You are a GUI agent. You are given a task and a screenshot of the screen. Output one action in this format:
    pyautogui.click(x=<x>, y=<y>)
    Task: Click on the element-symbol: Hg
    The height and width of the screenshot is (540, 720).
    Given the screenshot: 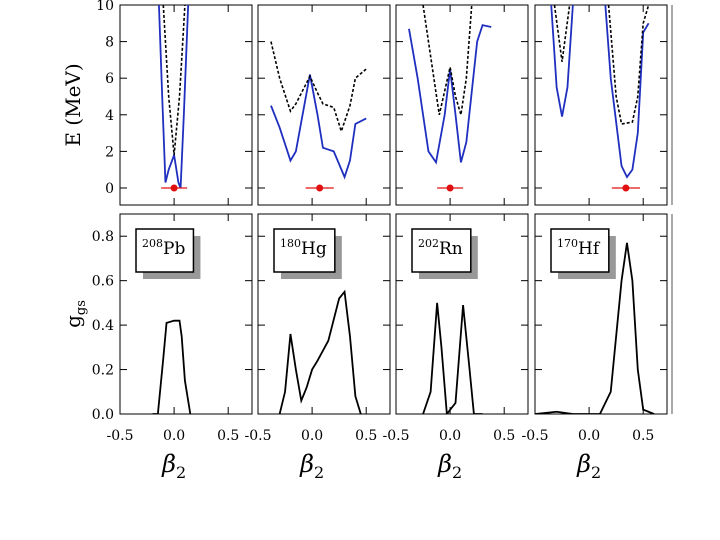 What is the action you would take?
    pyautogui.click(x=314, y=249)
    